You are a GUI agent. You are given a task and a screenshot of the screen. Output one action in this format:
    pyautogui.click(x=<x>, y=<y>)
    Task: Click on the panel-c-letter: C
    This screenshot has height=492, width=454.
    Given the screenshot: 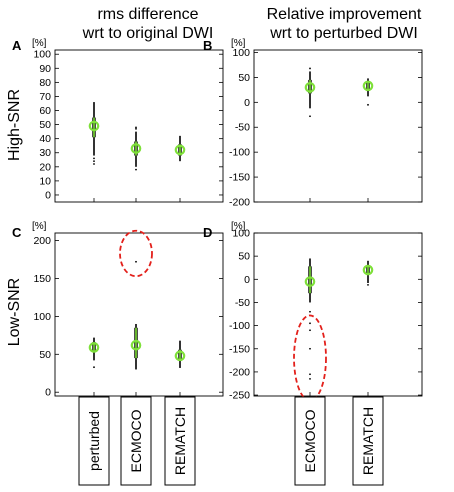 What is the action you would take?
    pyautogui.click(x=17, y=232)
    